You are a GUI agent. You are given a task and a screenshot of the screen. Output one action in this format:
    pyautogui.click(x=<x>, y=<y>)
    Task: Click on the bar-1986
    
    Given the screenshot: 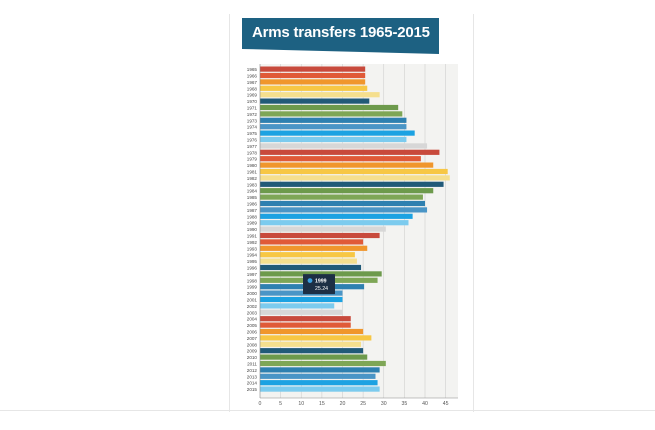 What is the action you would take?
    pyautogui.click(x=342, y=203)
    